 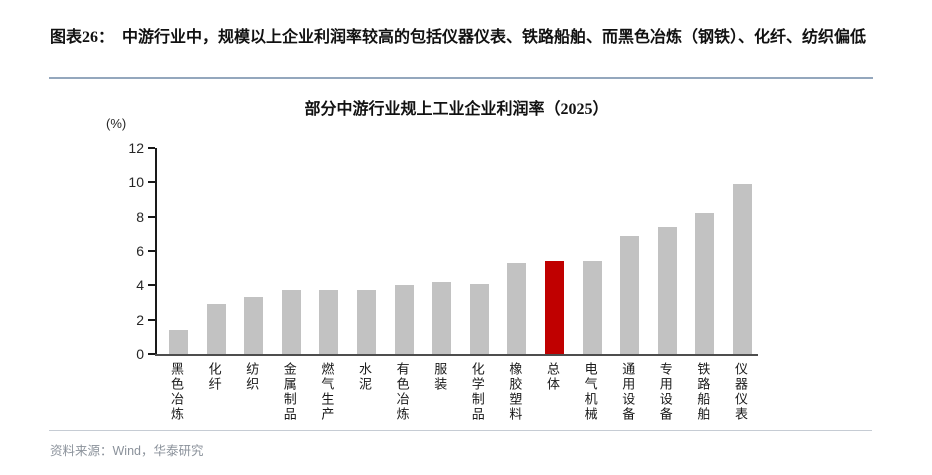 What do you see at coordinates (456, 109) in the screenshot?
I see `chart-title: 部分中游行业规上工业企业利润率（2025）` at bounding box center [456, 109].